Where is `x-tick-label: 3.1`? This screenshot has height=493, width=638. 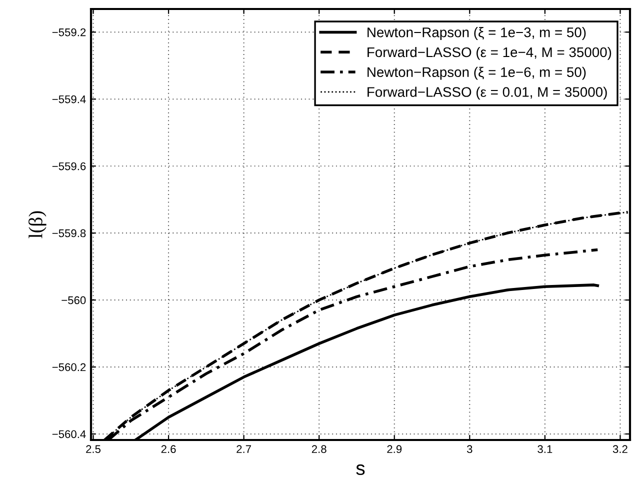
x-tick-label: 3.1 is located at coordinates (545, 449).